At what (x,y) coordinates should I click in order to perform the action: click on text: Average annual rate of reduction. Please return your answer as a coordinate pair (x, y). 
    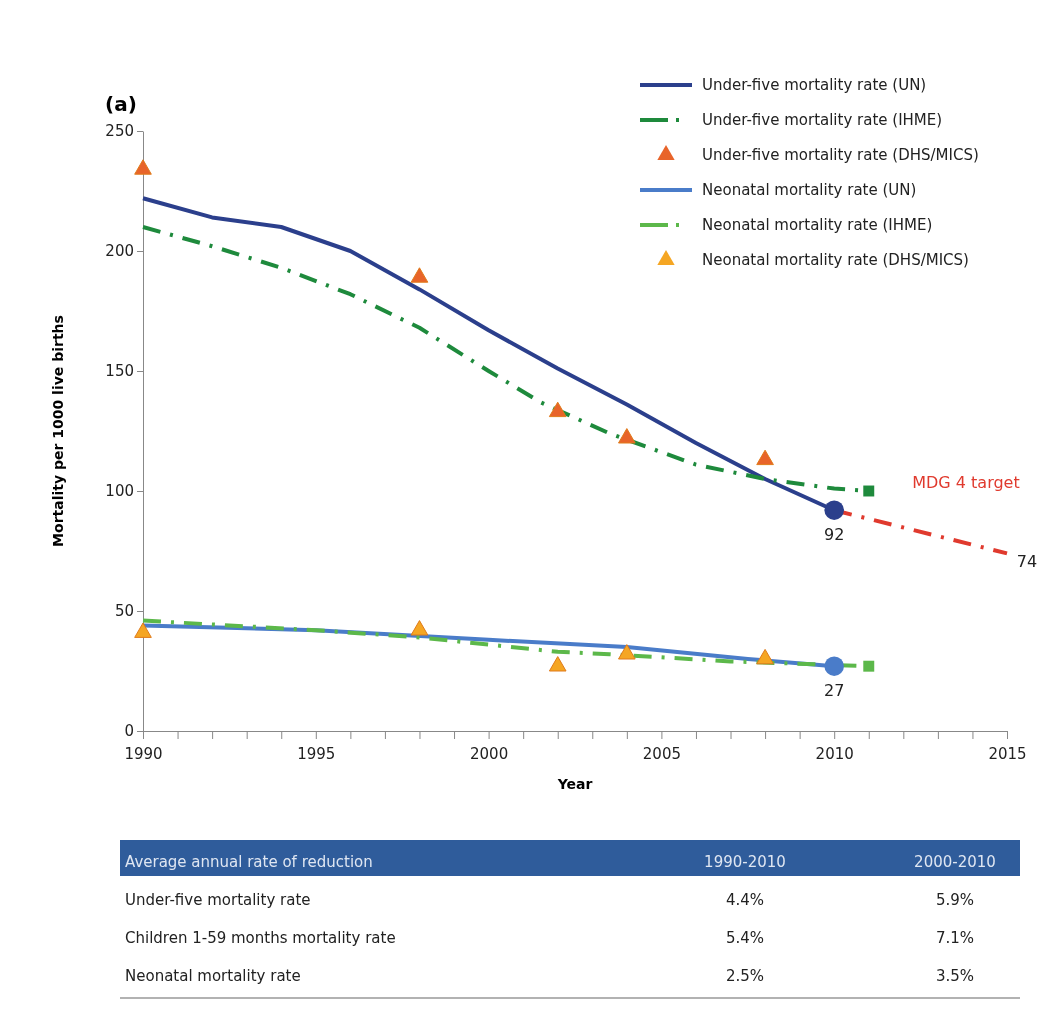
    Looking at the image, I should click on (249, 862).